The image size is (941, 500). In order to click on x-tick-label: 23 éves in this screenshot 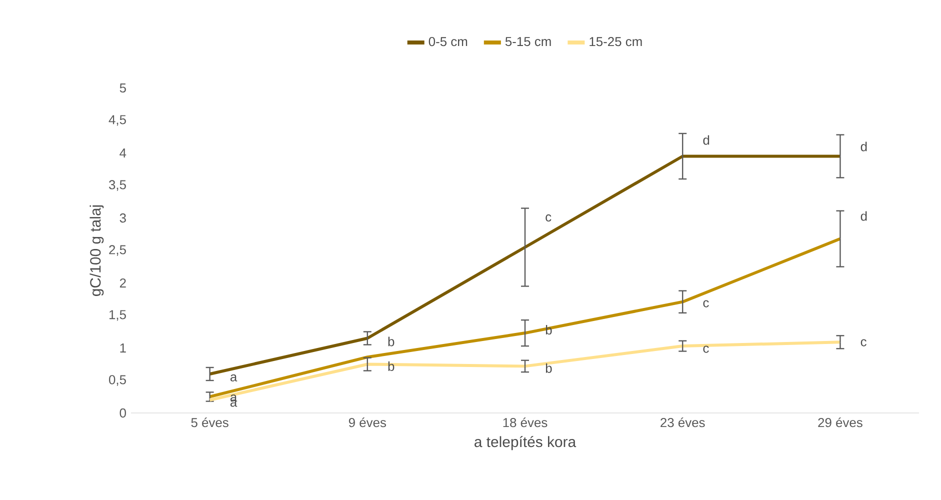, I will do `click(682, 423)`.